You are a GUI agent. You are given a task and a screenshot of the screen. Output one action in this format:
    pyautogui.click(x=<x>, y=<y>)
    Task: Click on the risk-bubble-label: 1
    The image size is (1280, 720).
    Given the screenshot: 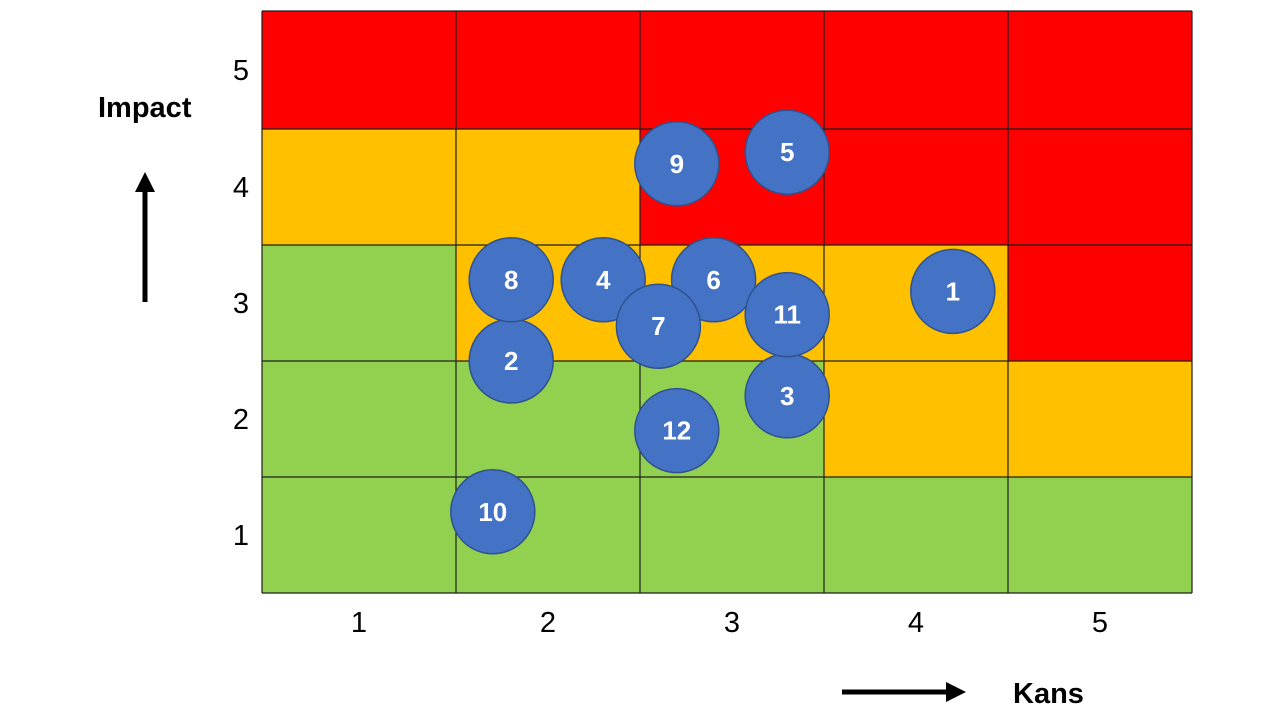 What is the action you would take?
    pyautogui.click(x=953, y=291)
    